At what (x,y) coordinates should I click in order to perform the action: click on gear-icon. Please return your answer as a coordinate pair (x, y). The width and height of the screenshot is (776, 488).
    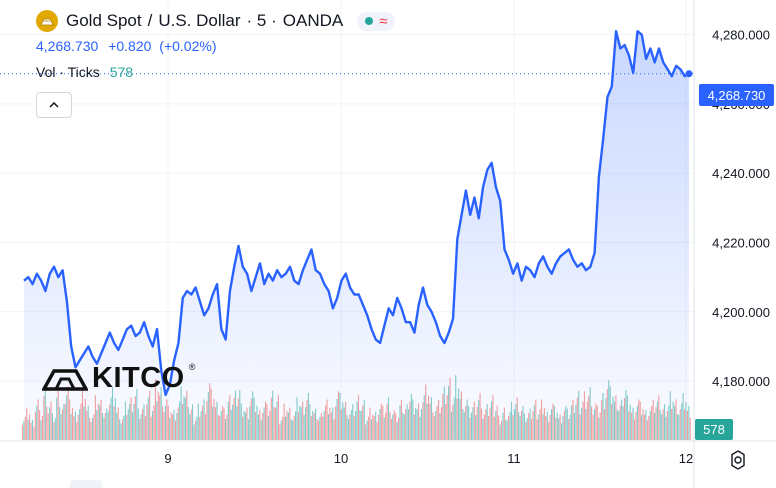
    Looking at the image, I should click on (738, 460).